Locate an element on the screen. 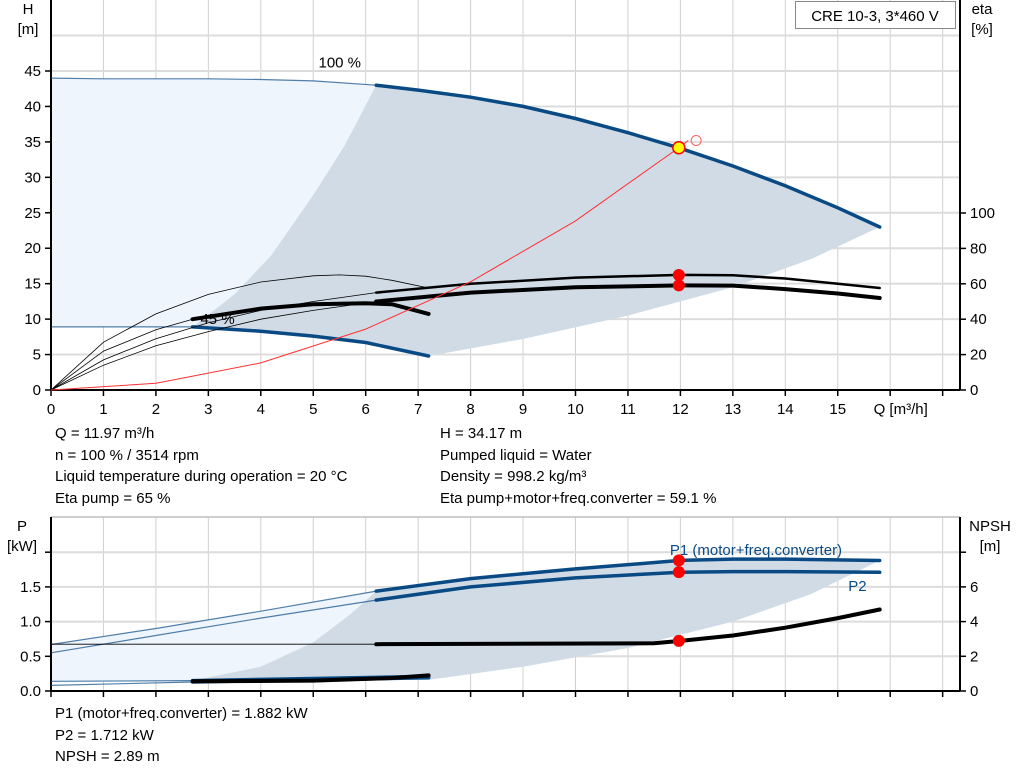 Image resolution: width=1024 pixels, height=781 pixels. x-tick-label: 11 is located at coordinates (628, 409).